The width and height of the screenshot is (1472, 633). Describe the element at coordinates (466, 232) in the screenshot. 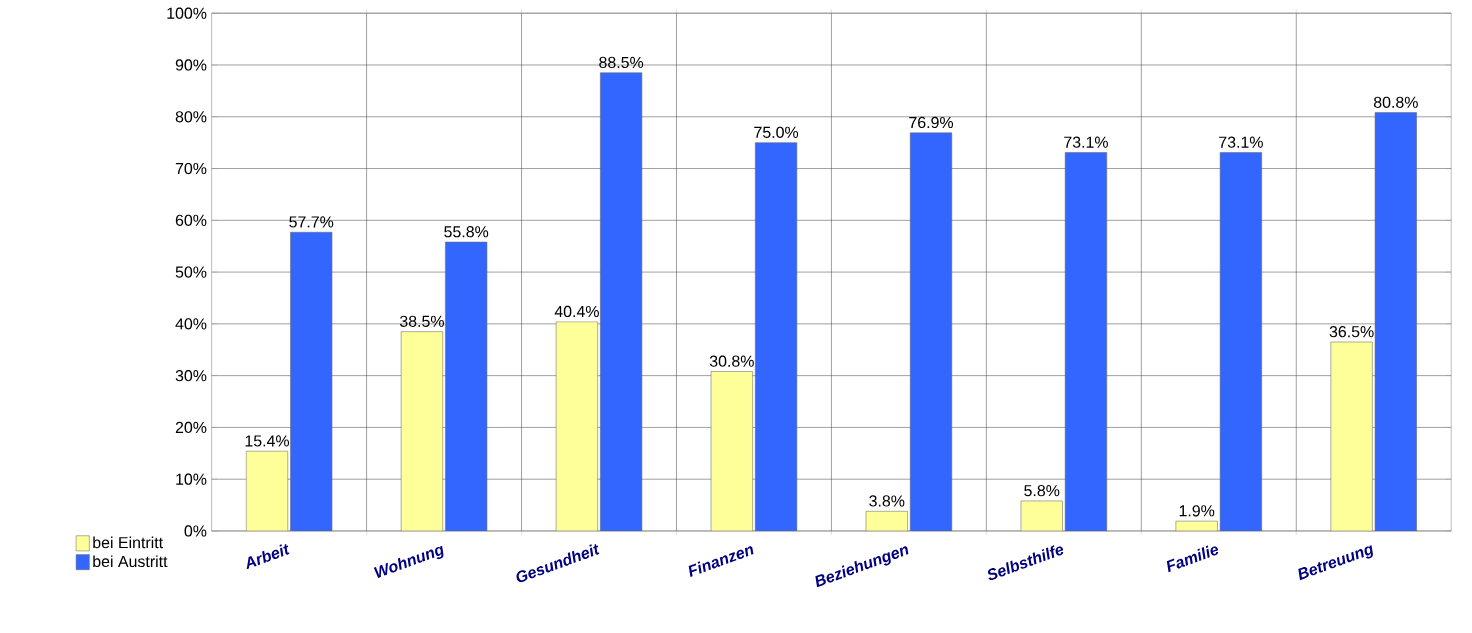

I see `data-label: 55.8%` at that location.